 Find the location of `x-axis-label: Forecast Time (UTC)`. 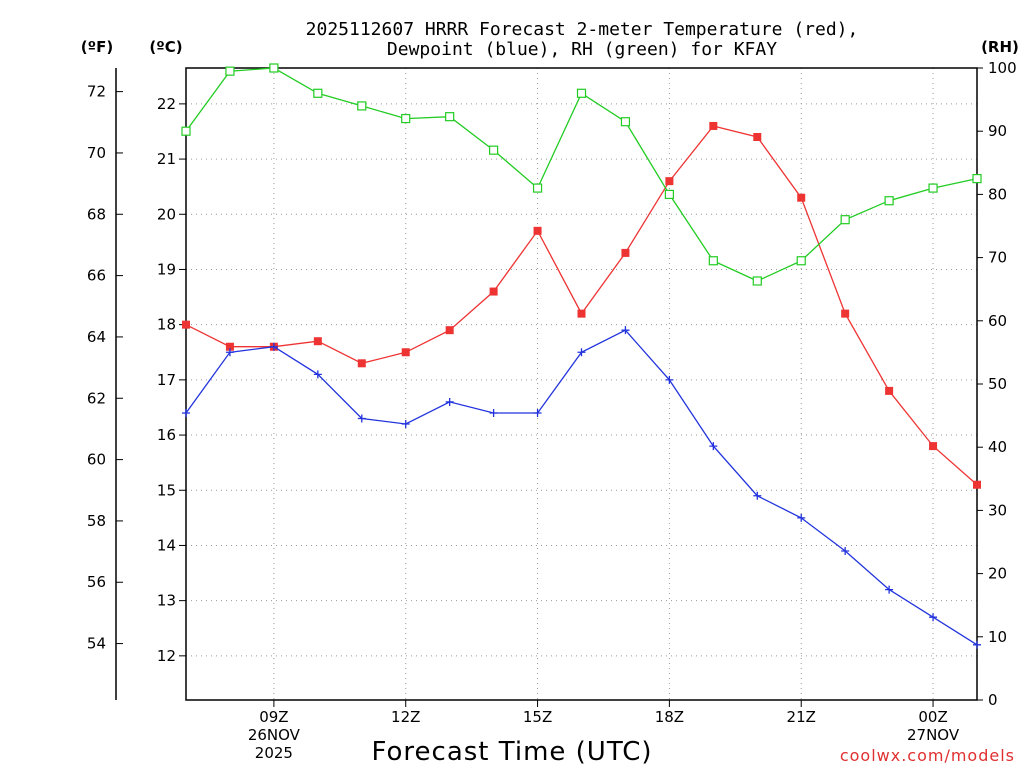

x-axis-label: Forecast Time (UTC) is located at coordinates (511, 752).